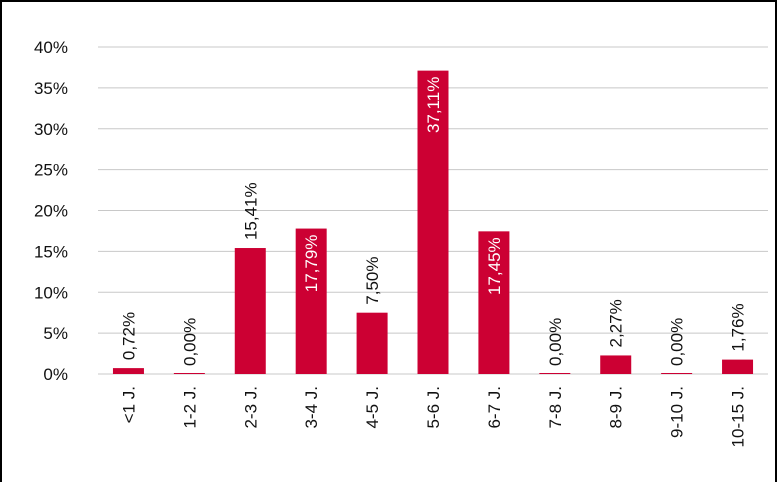 Image resolution: width=777 pixels, height=487 pixels. Describe the element at coordinates (189, 407) in the screenshot. I see `x-tick-label: 1-2 J.` at that location.